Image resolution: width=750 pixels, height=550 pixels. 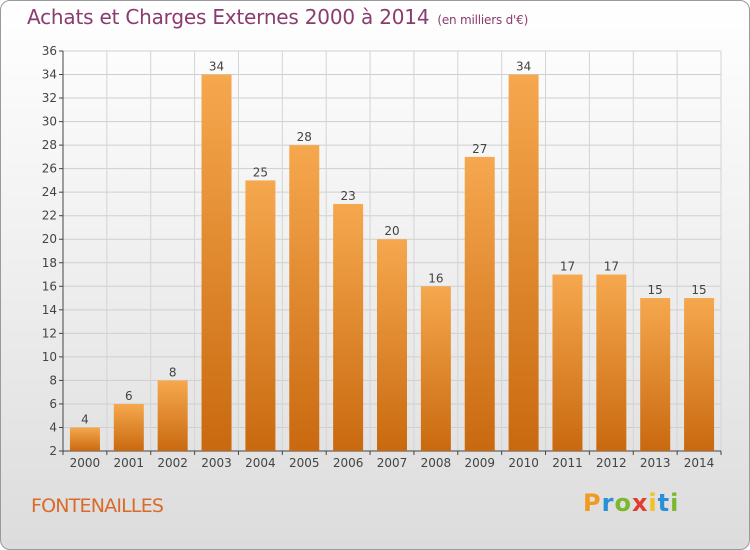 I want to click on x-tick-label: 2002, so click(x=172, y=463).